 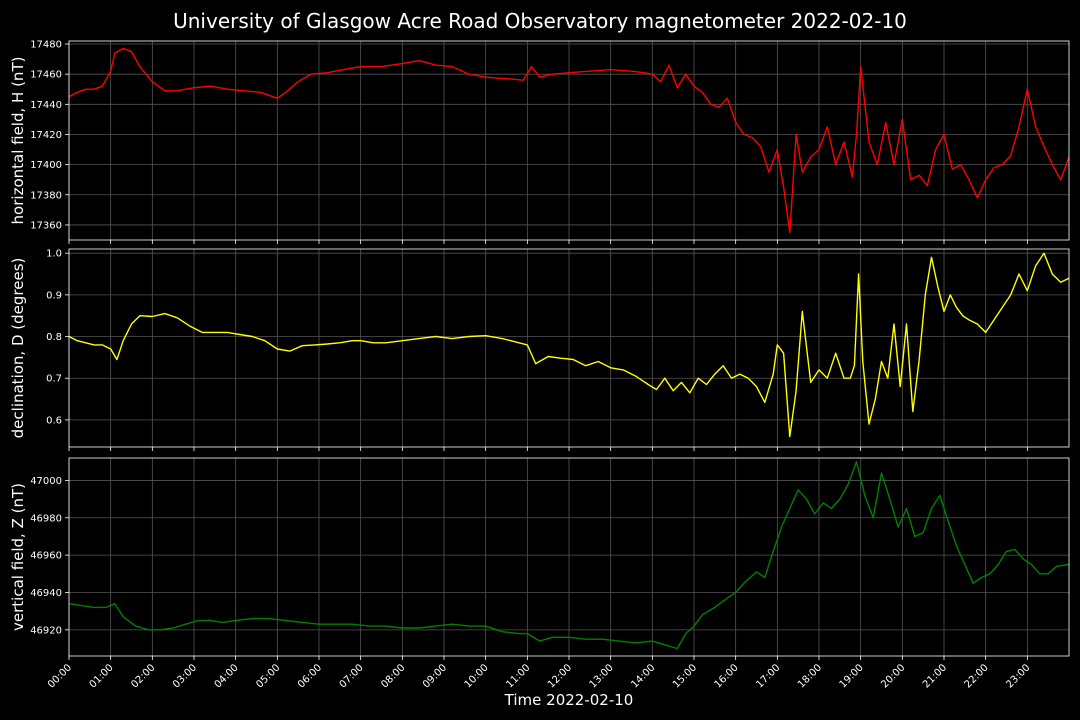 What do you see at coordinates (60, 676) in the screenshot?
I see `x-tick-label: 00:00` at bounding box center [60, 676].